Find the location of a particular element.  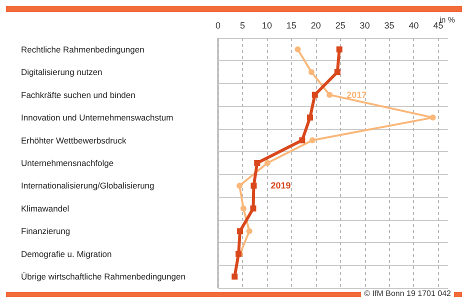

y-tick-label: Erhöhter Wettbewerbsdruck is located at coordinates (74, 140).